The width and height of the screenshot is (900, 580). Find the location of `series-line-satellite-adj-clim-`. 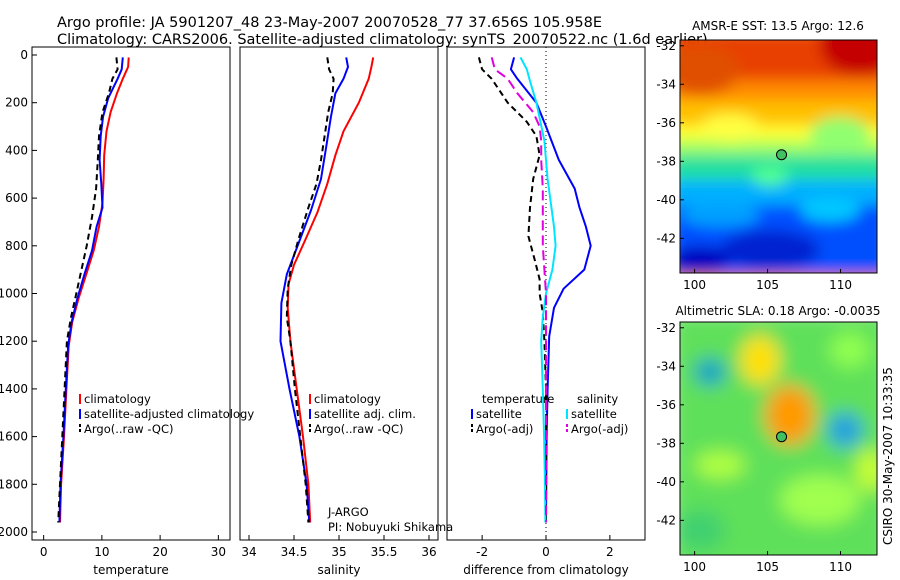

series-line-satellite-adj-clim- is located at coordinates (314, 290).